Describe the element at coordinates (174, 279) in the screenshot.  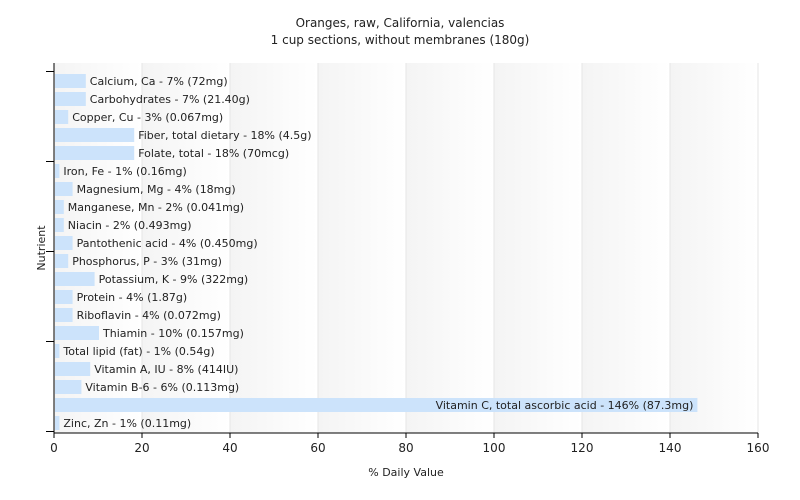
I see `bar-label: Potassium, K - 9% (322mg)` at that location.